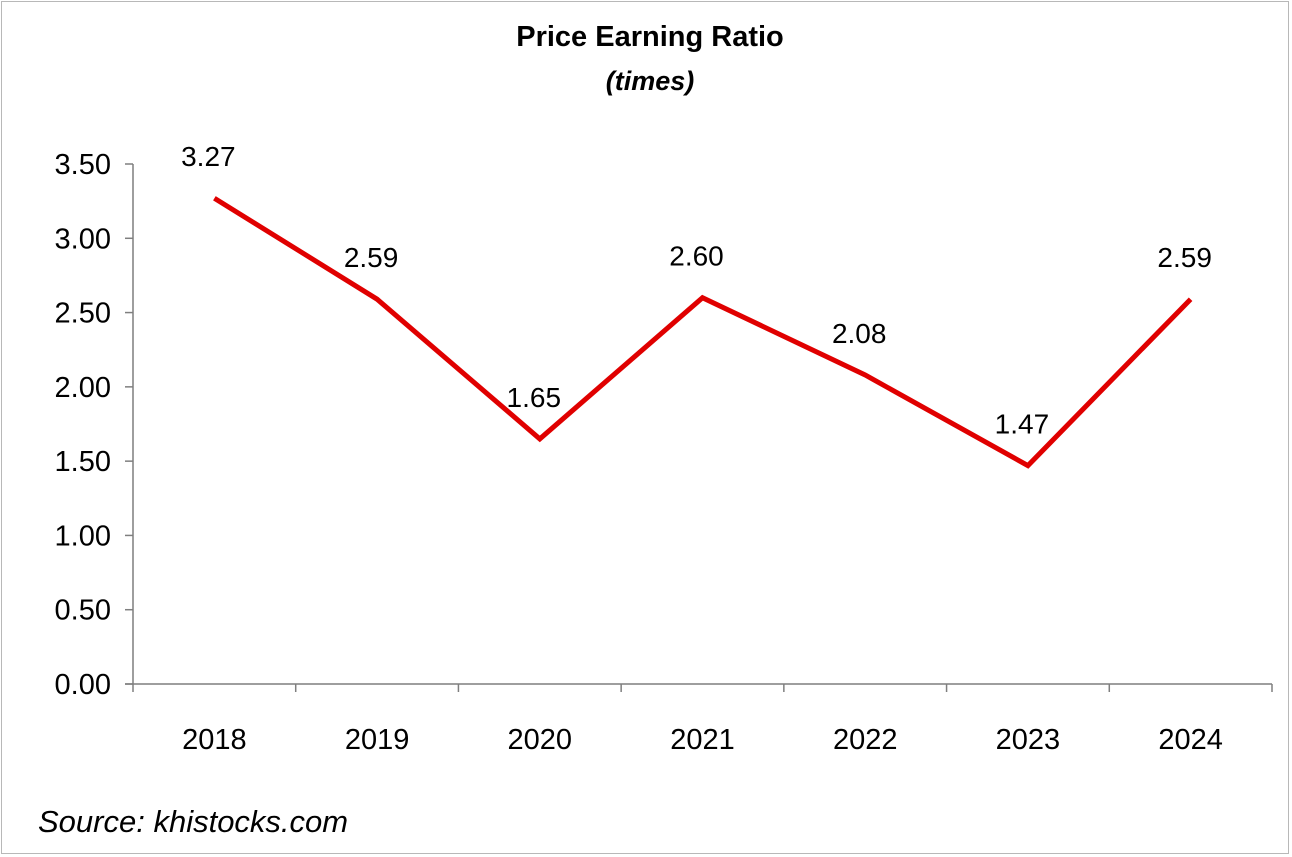  What do you see at coordinates (83, 239) in the screenshot?
I see `y-tick-label: 3.00` at bounding box center [83, 239].